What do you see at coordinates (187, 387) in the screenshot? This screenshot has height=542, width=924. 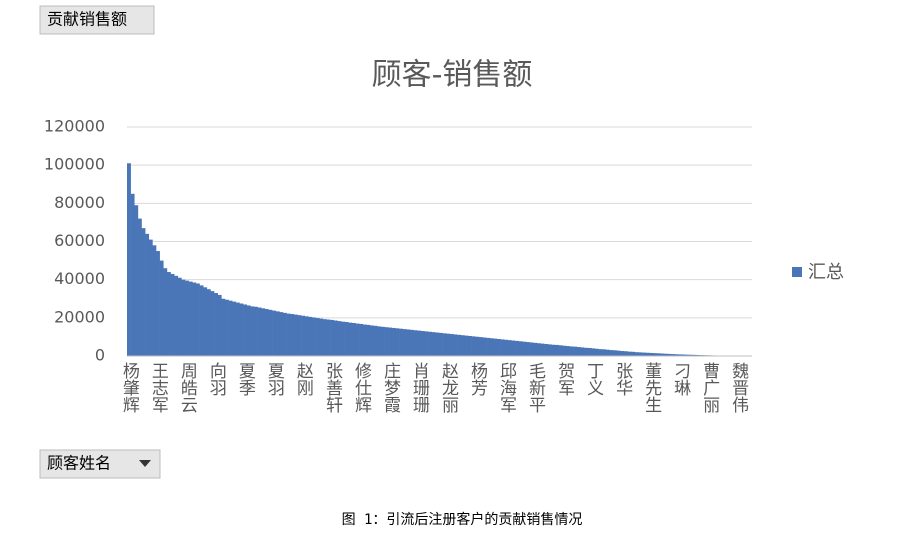 I see `x-tick-label: 周皓云` at bounding box center [187, 387].